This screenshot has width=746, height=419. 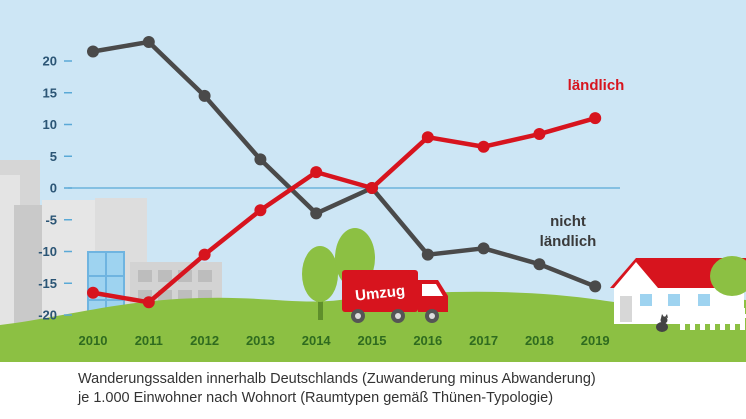 What do you see at coordinates (539, 340) in the screenshot?
I see `x-tick-label: 2018` at bounding box center [539, 340].